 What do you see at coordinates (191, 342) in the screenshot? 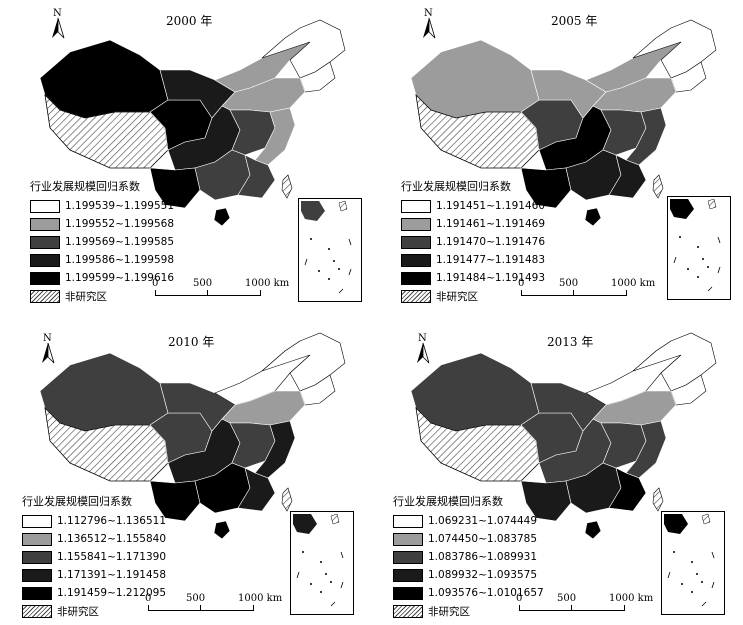
I see `year-title: 2010 年` at bounding box center [191, 342].